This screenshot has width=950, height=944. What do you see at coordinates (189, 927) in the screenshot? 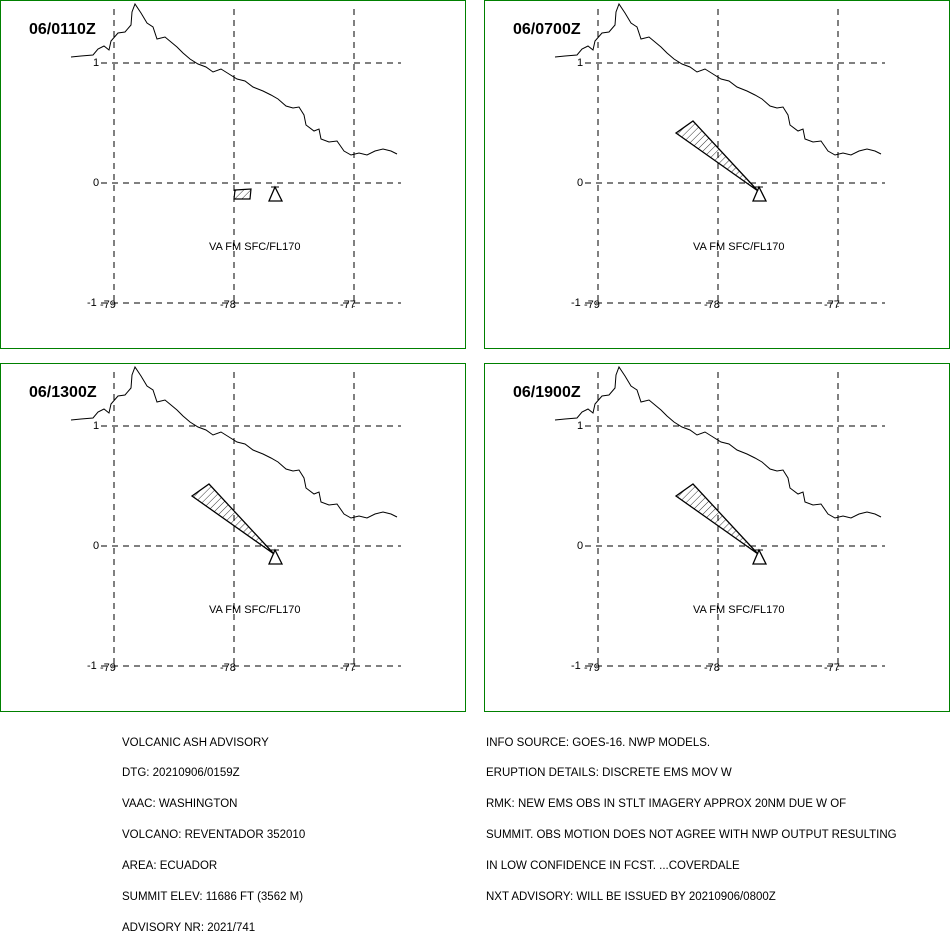
I see `advisory-line: ADVISORY NR: 2021/741` at bounding box center [189, 927].